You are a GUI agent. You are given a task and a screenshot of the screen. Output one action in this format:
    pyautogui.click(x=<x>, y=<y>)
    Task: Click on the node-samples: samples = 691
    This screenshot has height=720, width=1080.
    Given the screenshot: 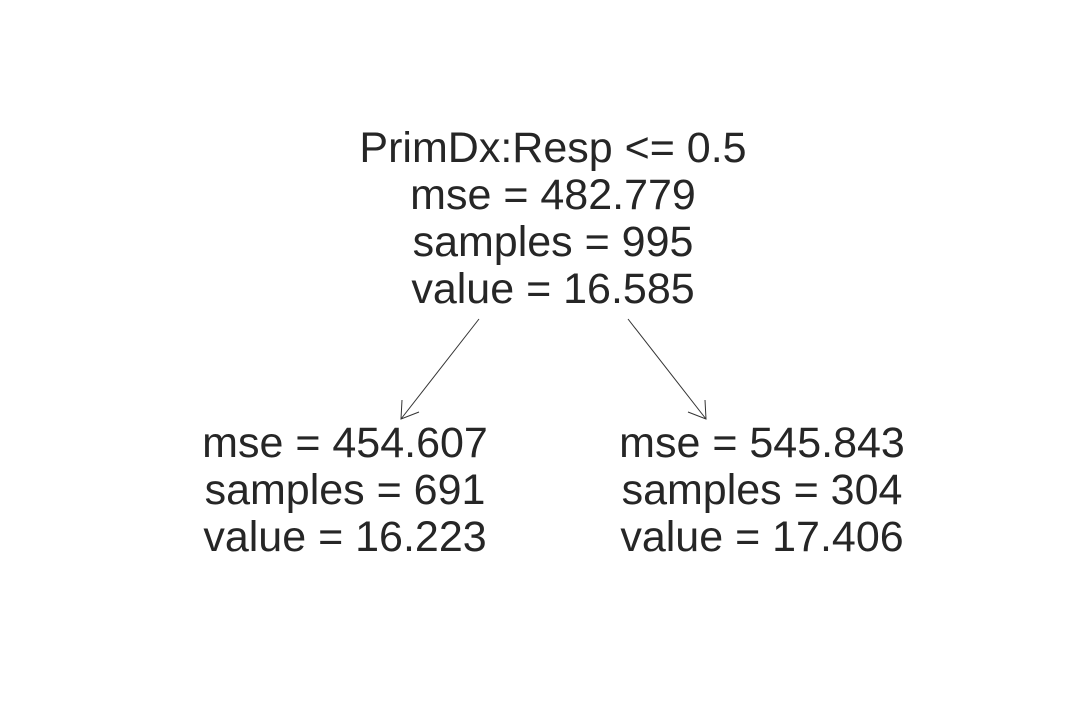 What is the action you would take?
    pyautogui.click(x=345, y=490)
    